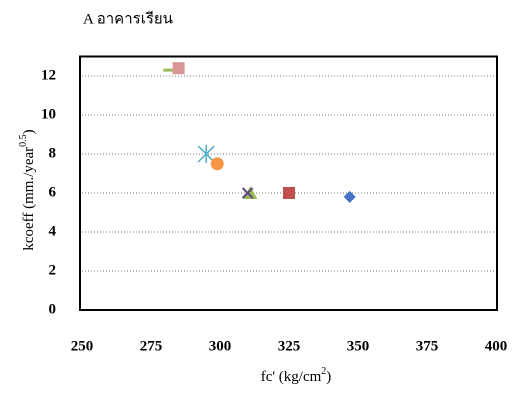 The width and height of the screenshot is (518, 394). Describe the element at coordinates (220, 346) in the screenshot. I see `x-tick-label: 300` at that location.